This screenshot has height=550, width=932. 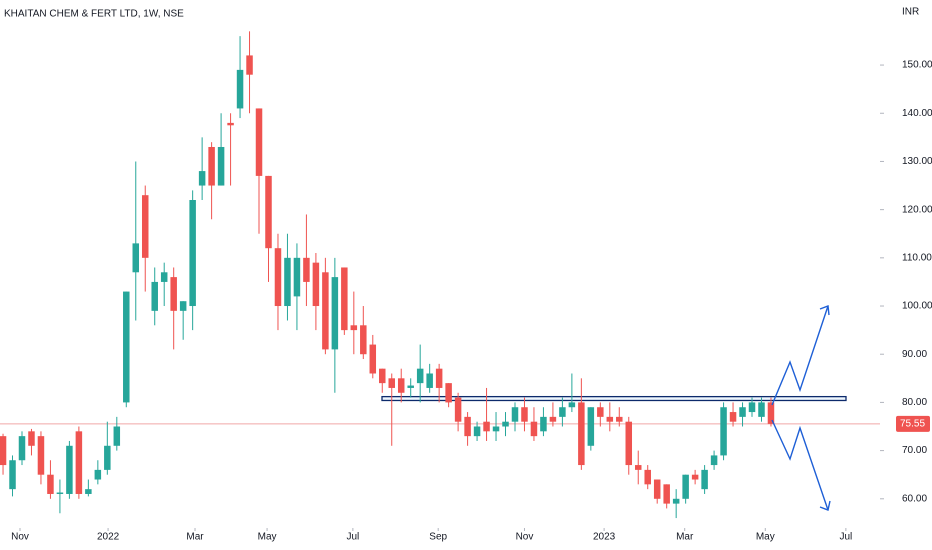 What do you see at coordinates (108, 537) in the screenshot?
I see `x-tick-label: 2022` at bounding box center [108, 537].